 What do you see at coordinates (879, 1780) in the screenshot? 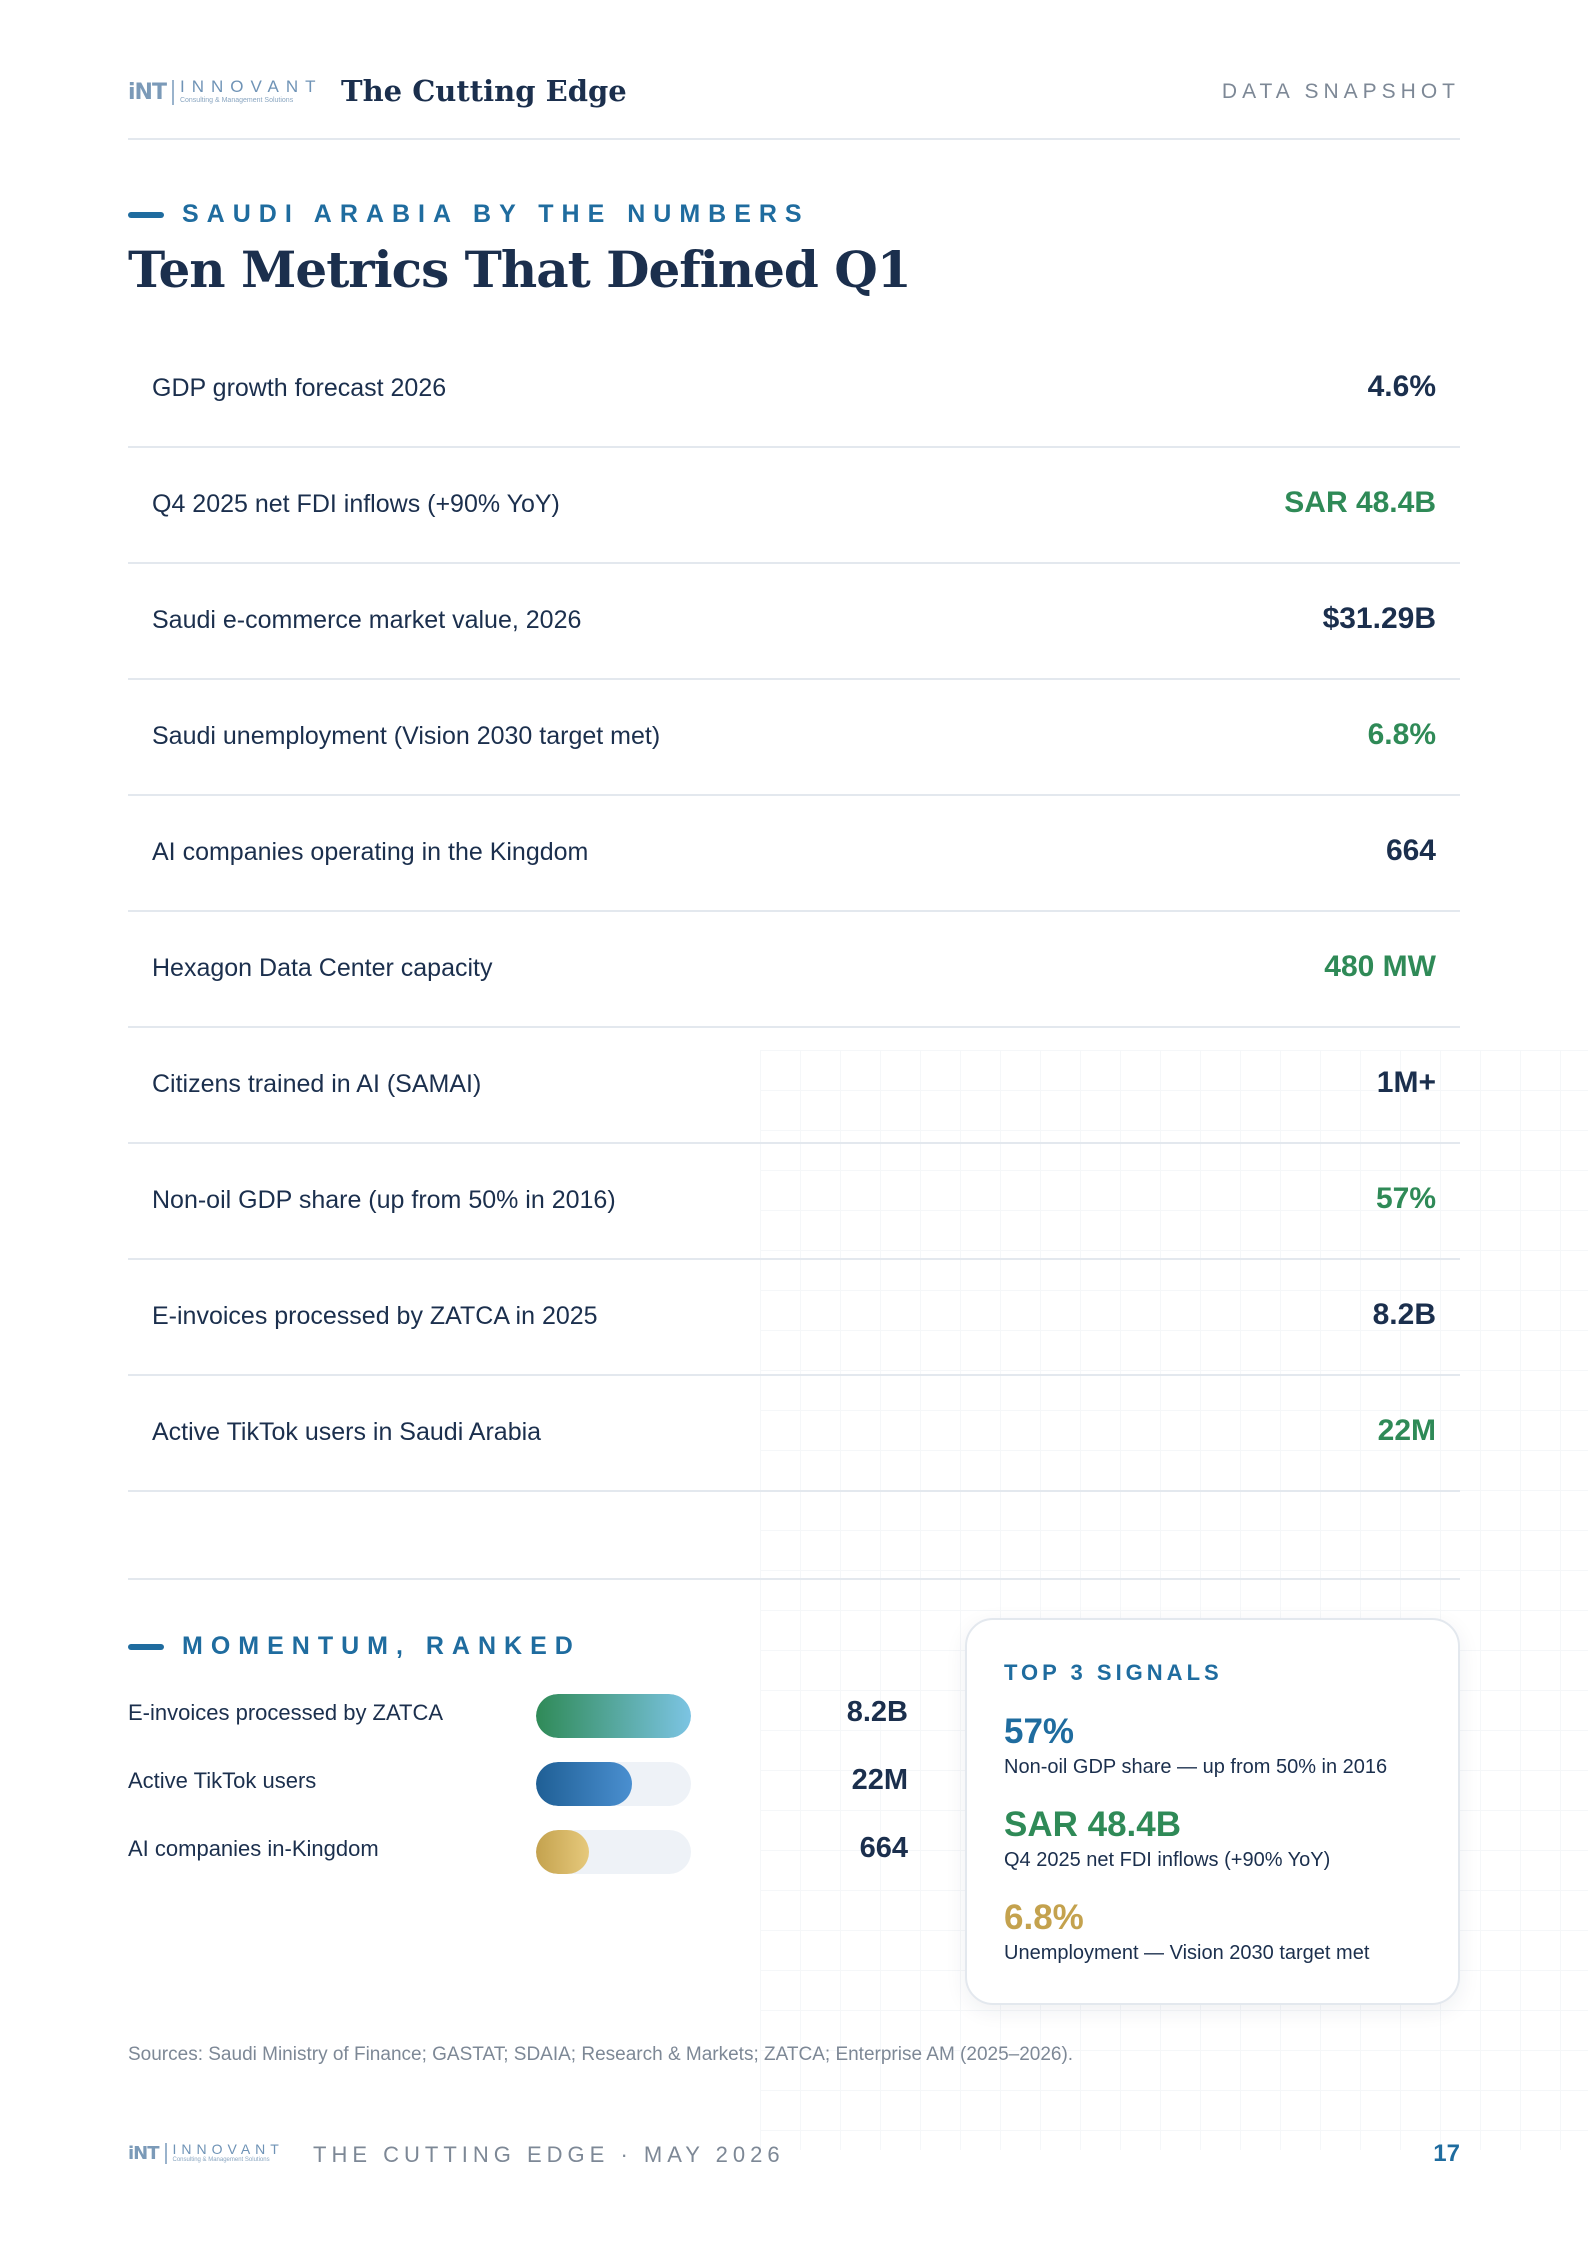
I see `momentum-bar-value: 22M` at bounding box center [879, 1780].